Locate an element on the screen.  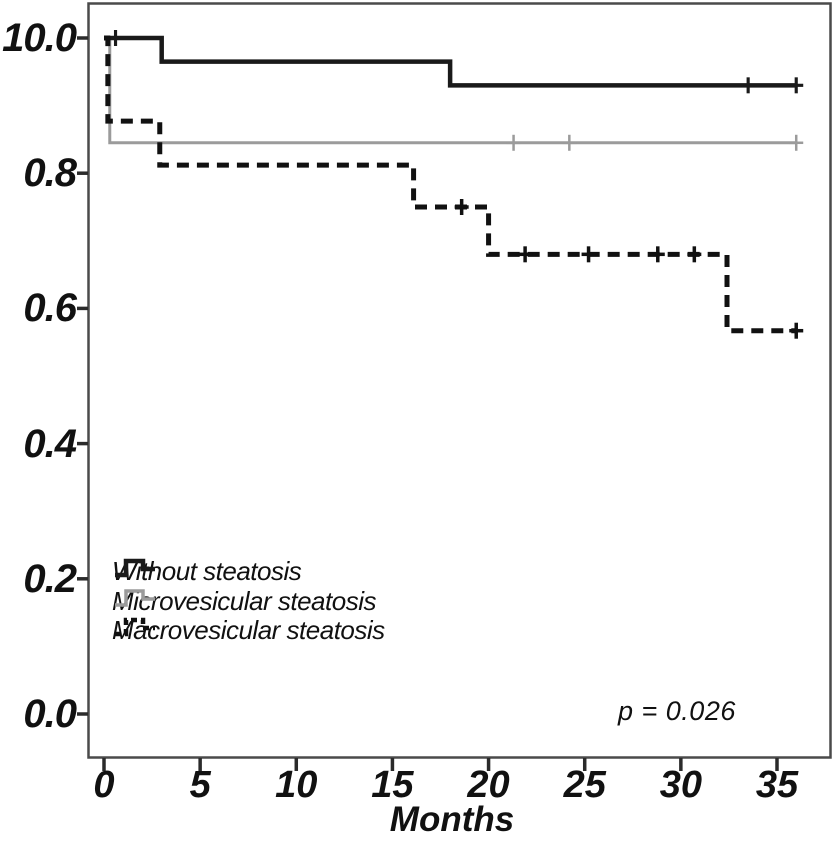
y-tick-label: 0.6 is located at coordinates (50, 308).